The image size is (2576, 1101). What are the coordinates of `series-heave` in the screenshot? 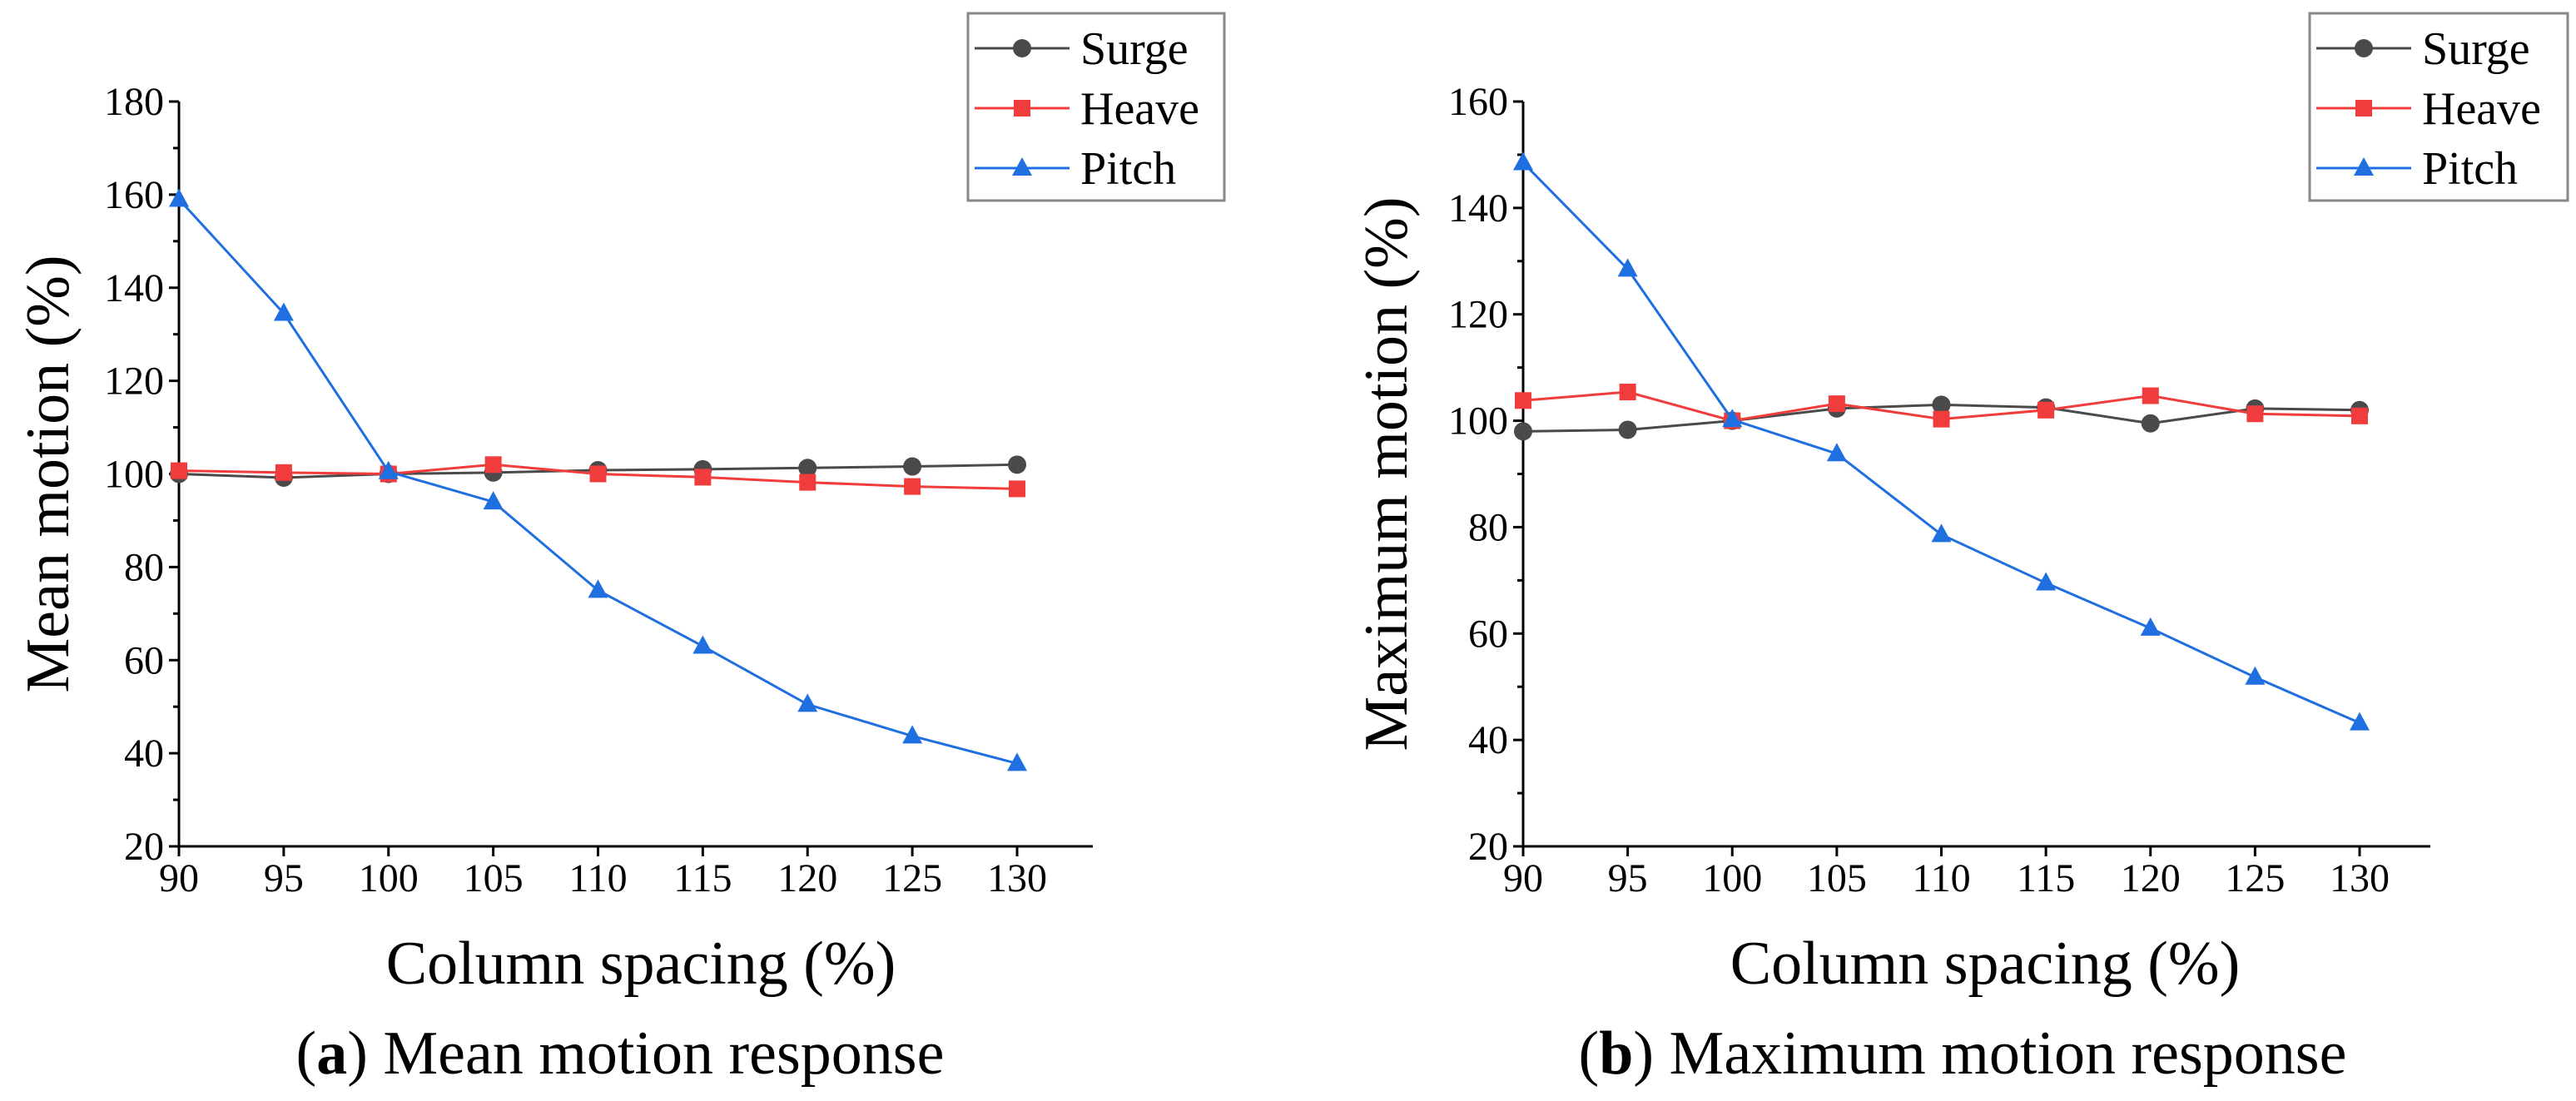 It's located at (1941, 406).